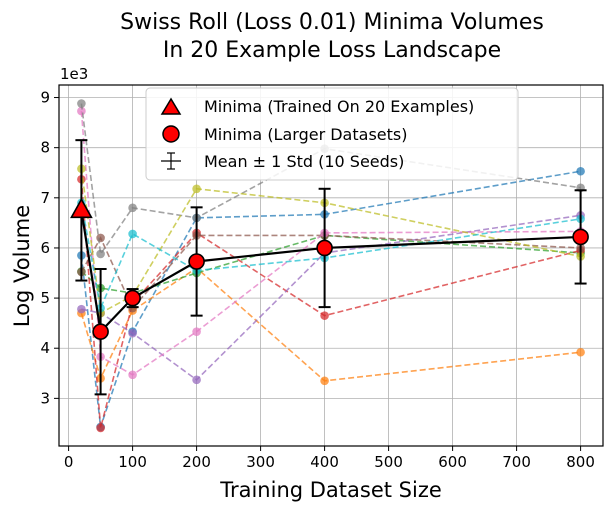 The height and width of the screenshot is (511, 611). I want to click on chart-title-line-1: Swiss Roll (Loss 0.01) Minima Volumes, so click(332, 22).